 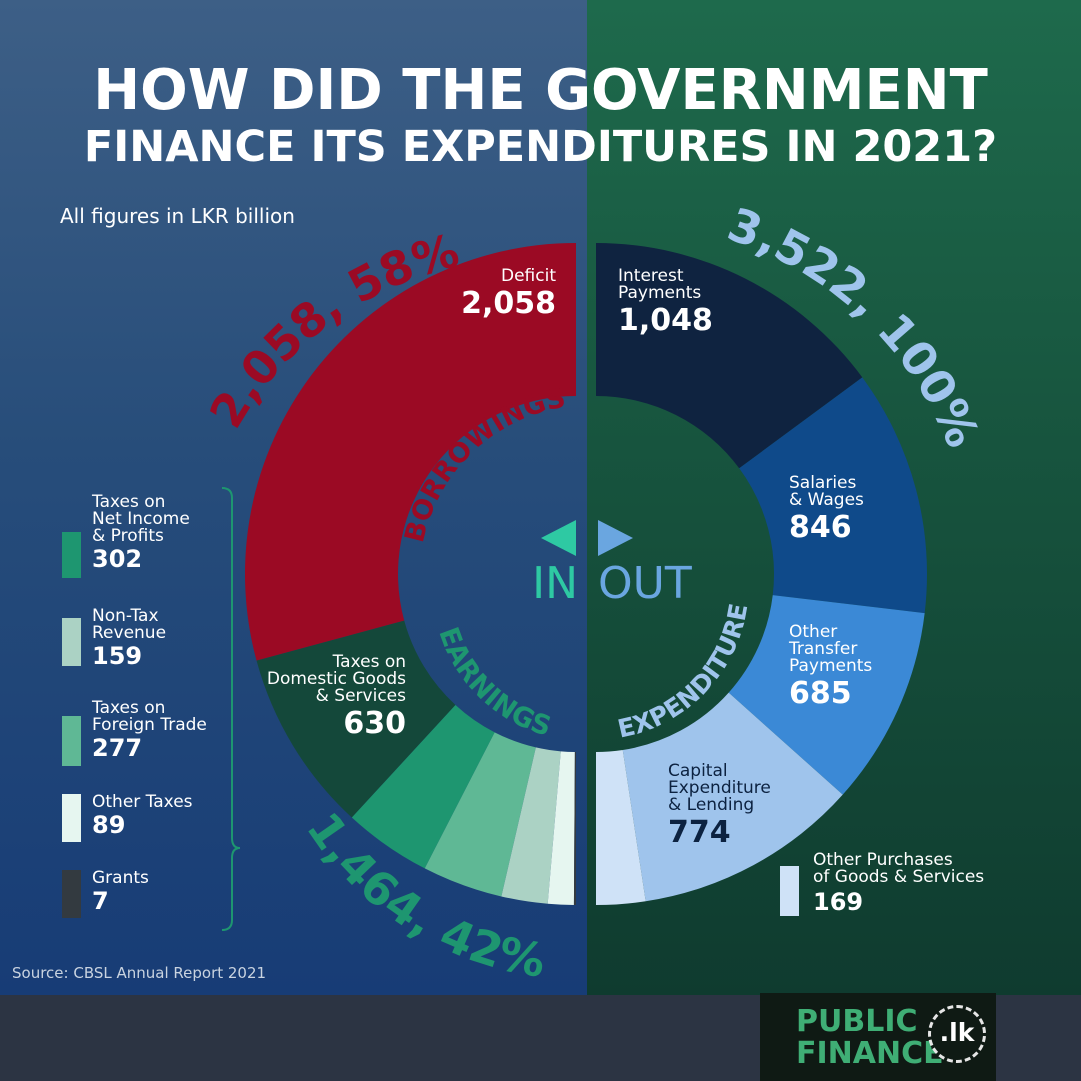 I want to click on label-domestic-goods: Taxes on Domestic Goods & Services 630, so click(x=336, y=696).